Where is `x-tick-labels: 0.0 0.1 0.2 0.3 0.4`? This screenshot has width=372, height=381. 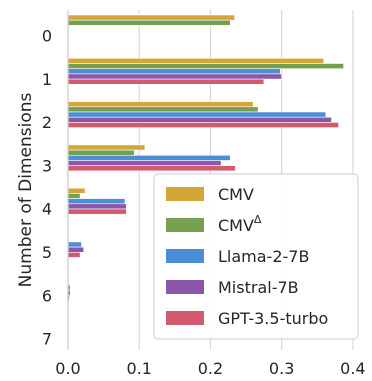
x-tick-labels: 0.0 0.1 0.2 0.3 0.4 is located at coordinates (210, 368).